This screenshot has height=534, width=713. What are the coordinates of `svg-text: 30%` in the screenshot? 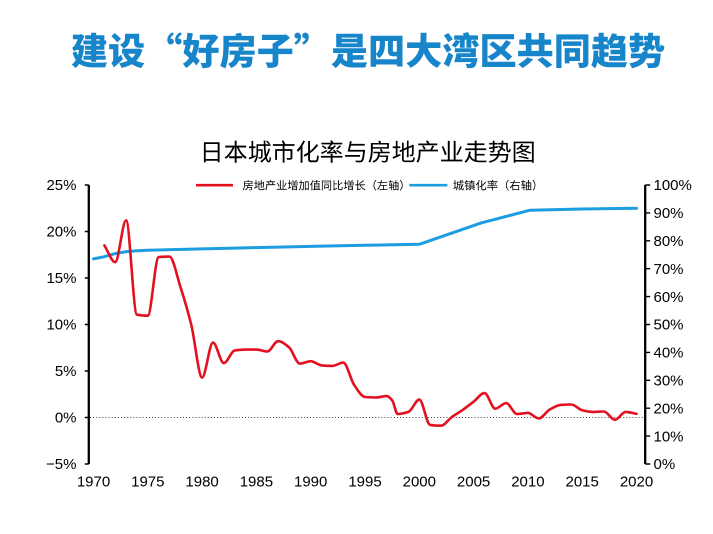 It's located at (669, 381).